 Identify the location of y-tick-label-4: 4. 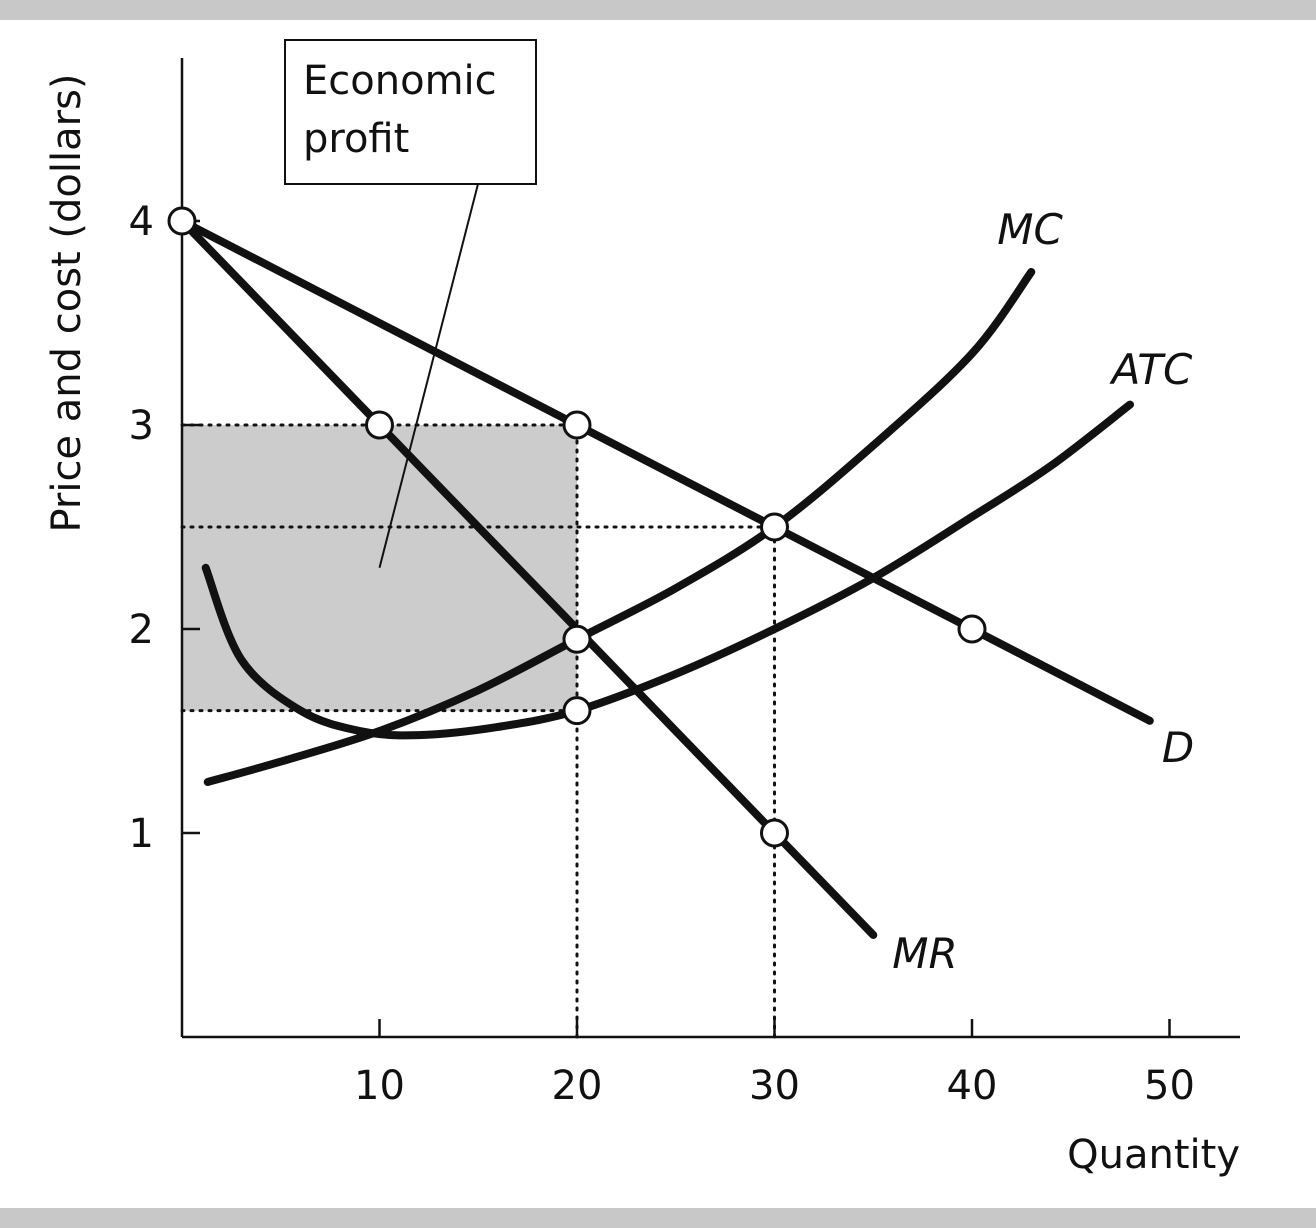
(141, 222).